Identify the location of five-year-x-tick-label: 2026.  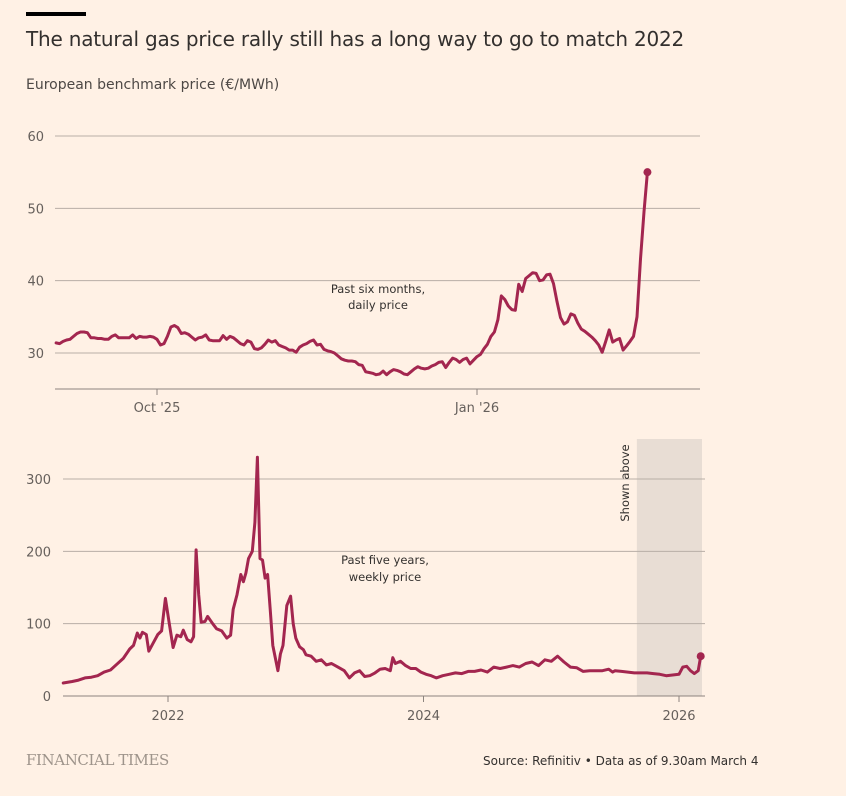
(678, 716).